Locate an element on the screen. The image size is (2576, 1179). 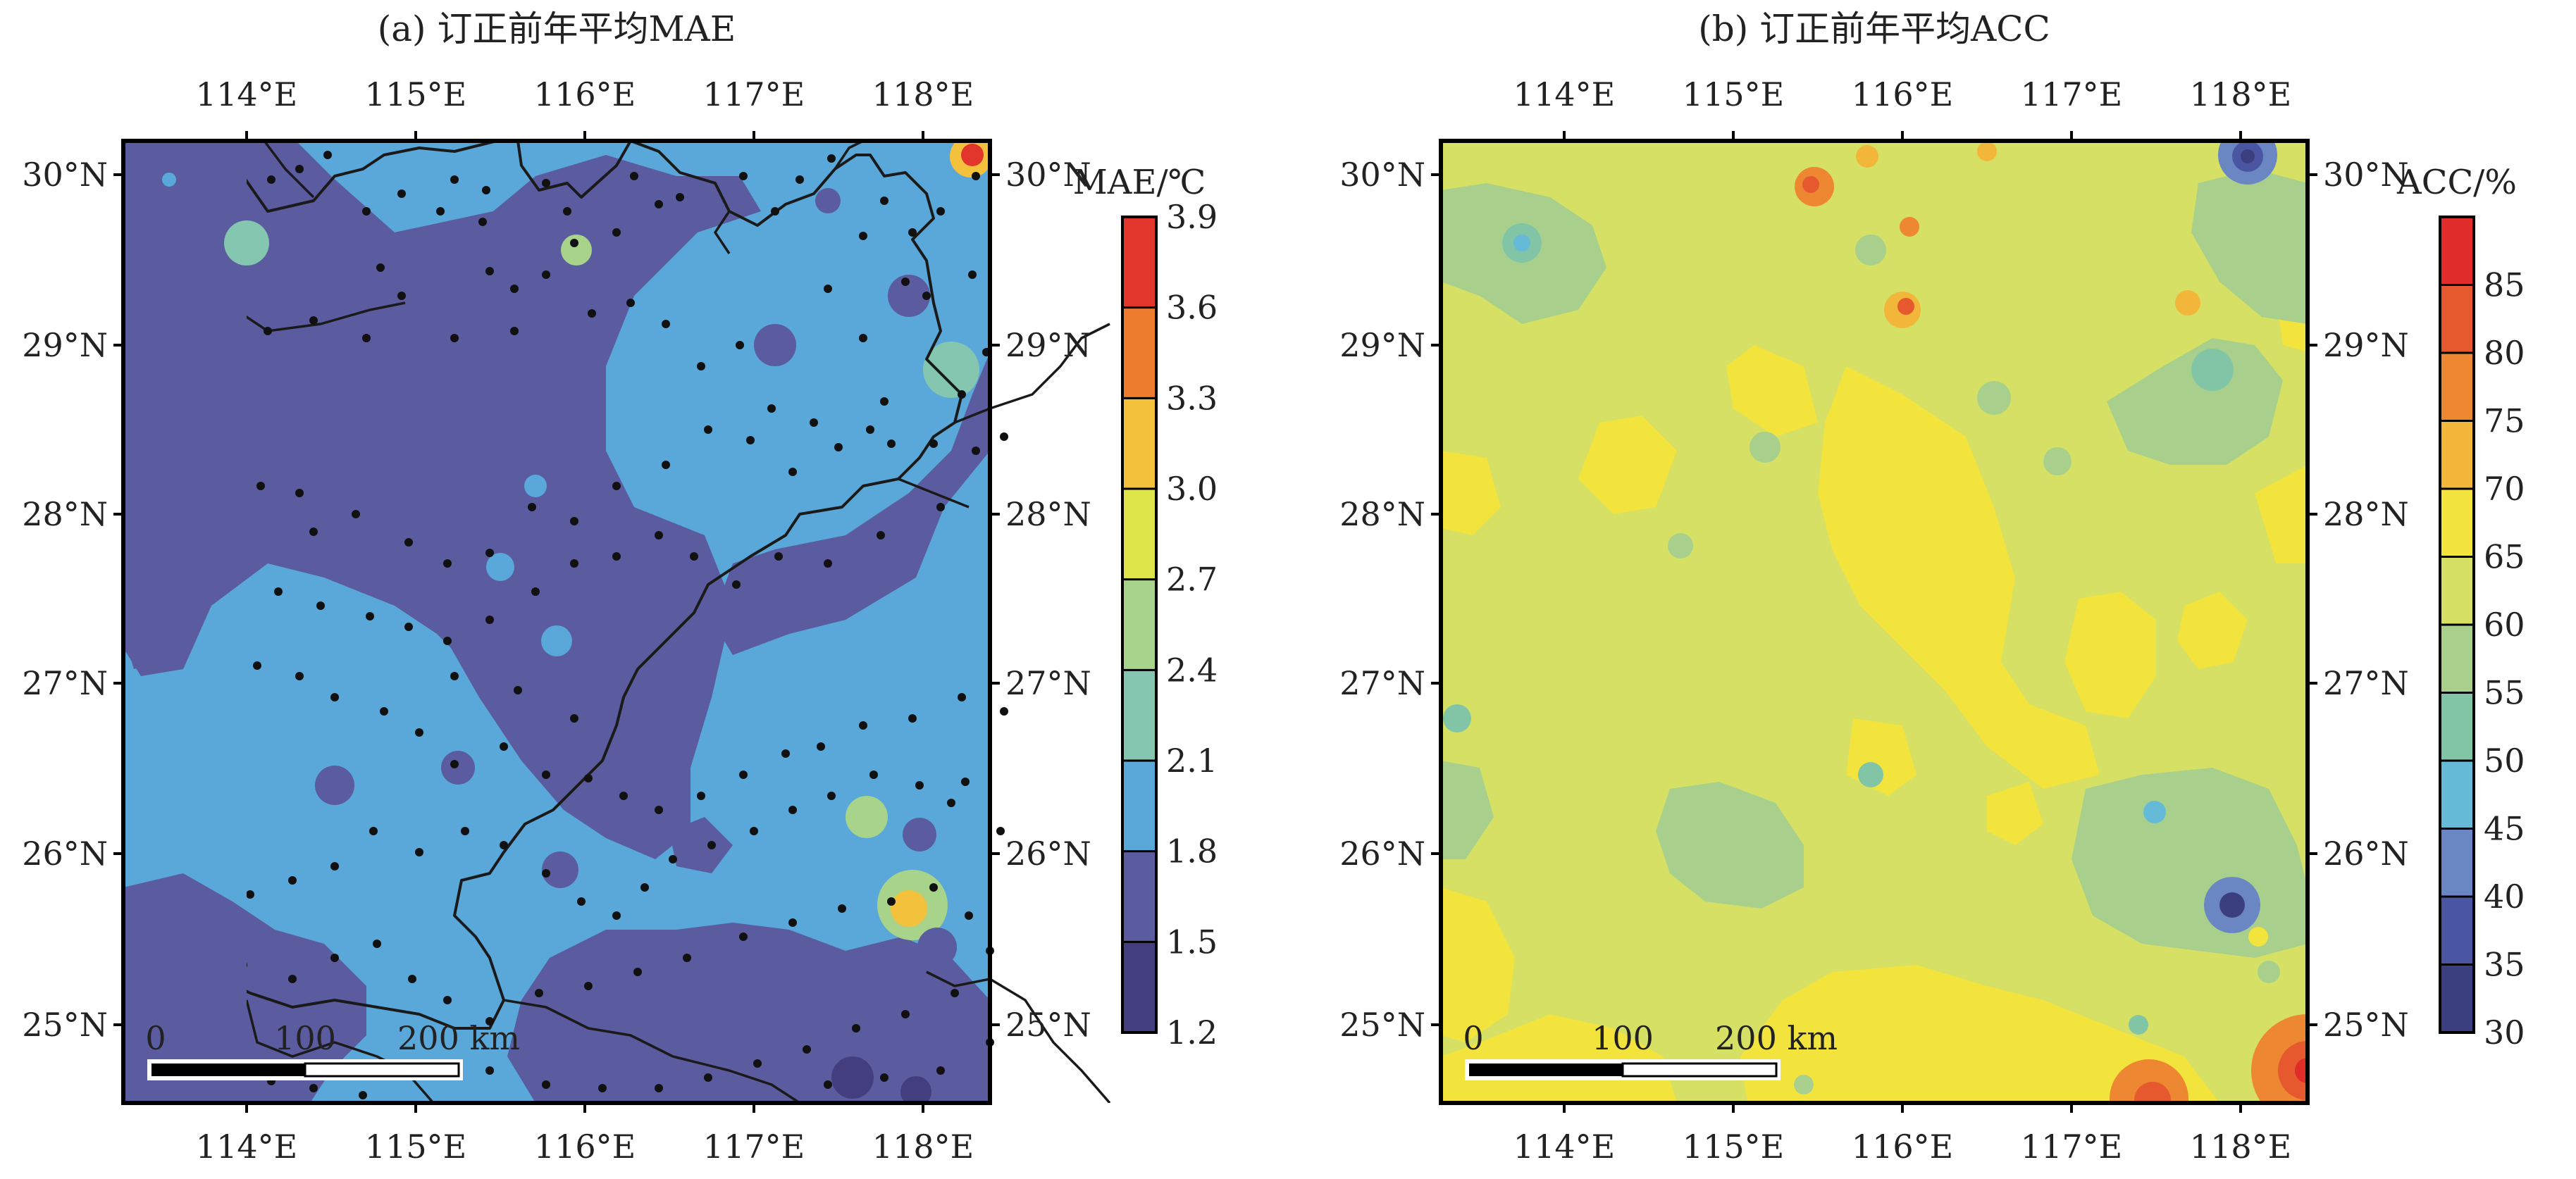
colorbar-title: MAE/℃ is located at coordinates (1139, 182).